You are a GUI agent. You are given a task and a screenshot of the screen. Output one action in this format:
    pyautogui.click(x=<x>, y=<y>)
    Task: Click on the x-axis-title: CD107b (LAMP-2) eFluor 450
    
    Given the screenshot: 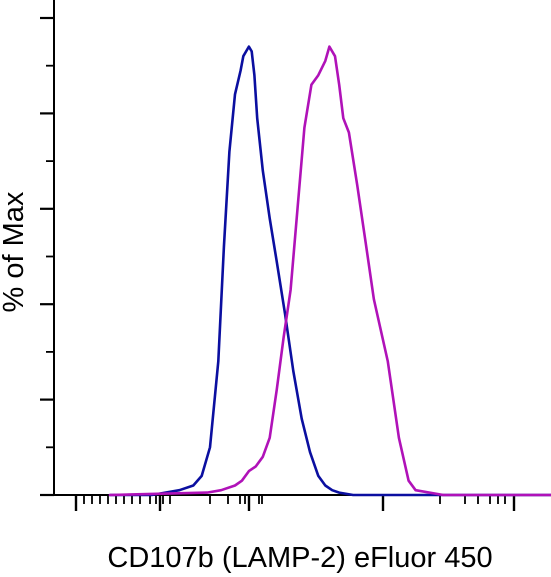 What is the action you would take?
    pyautogui.click(x=299, y=558)
    